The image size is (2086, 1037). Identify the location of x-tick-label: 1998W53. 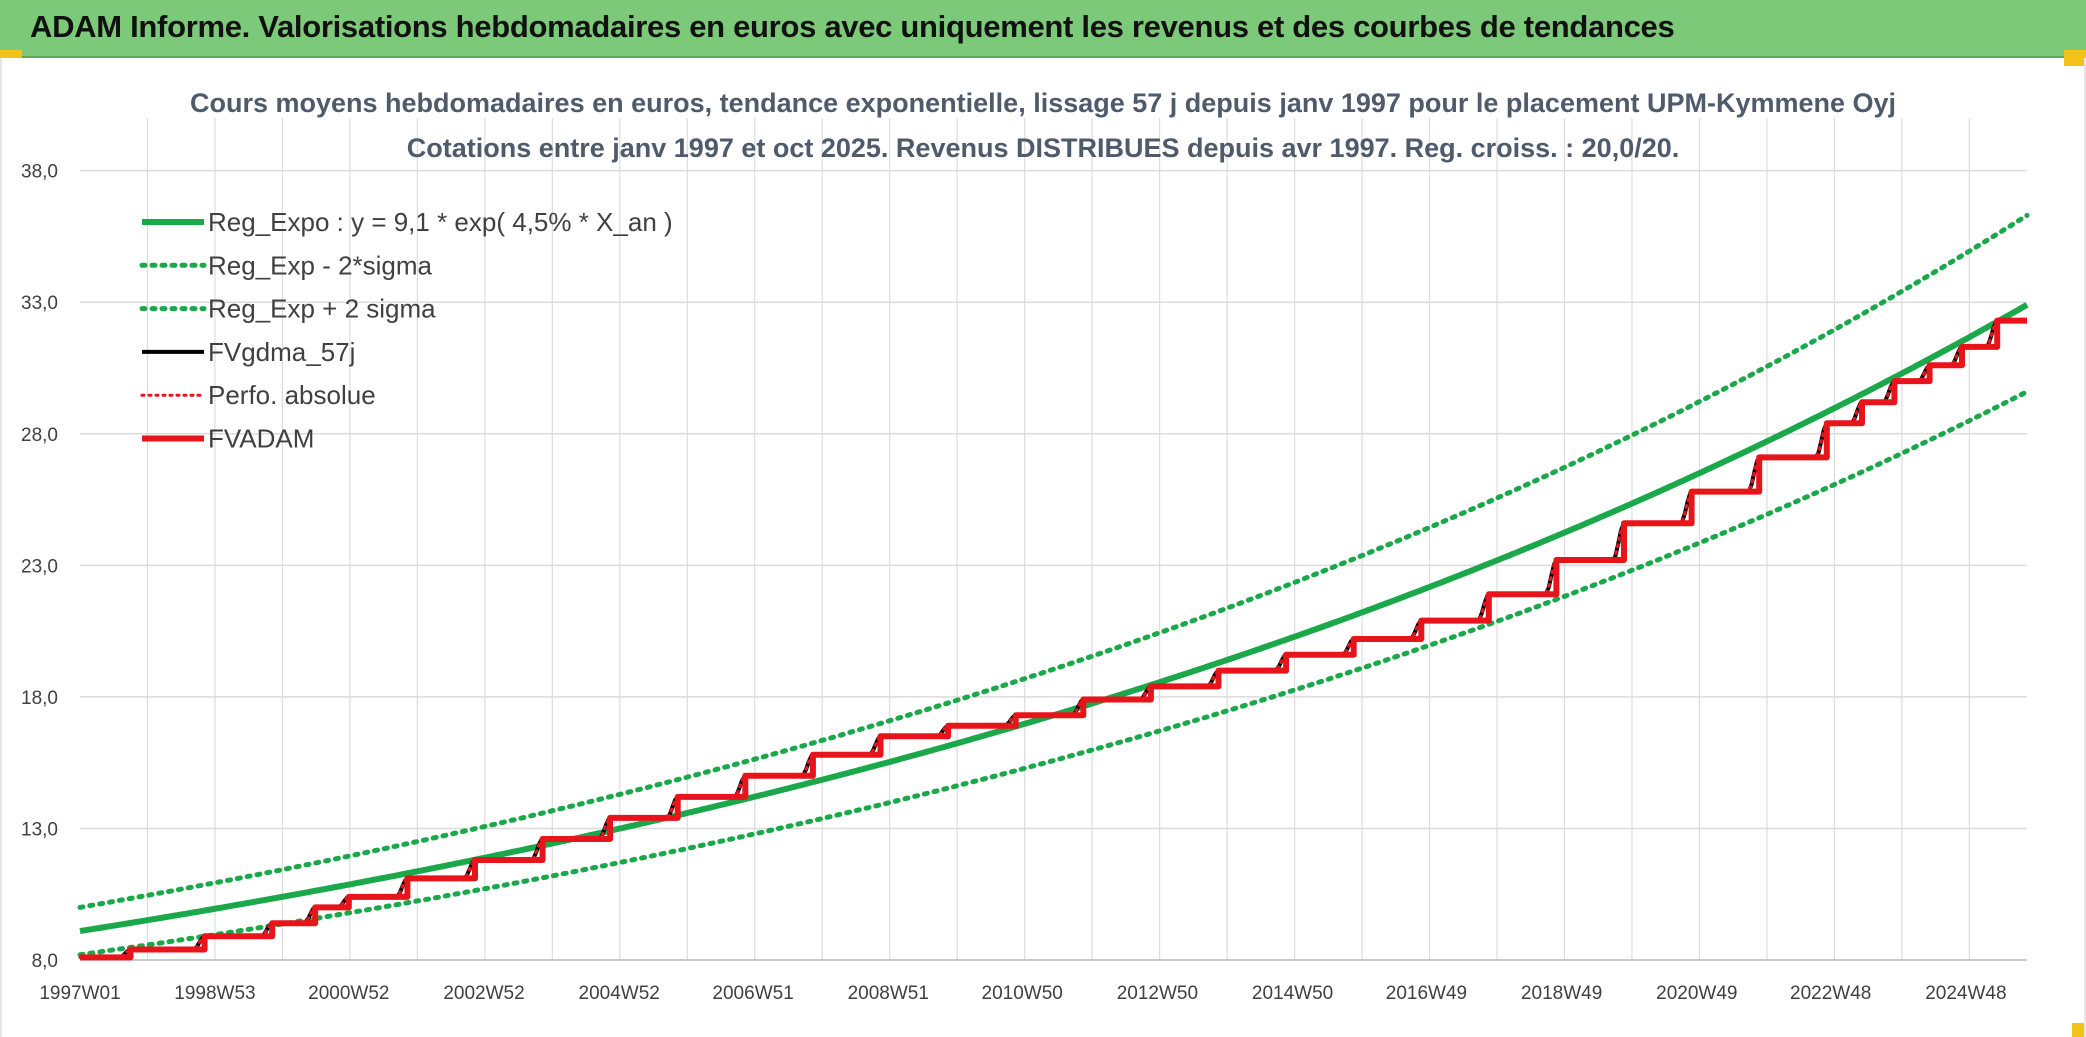
(214, 993).